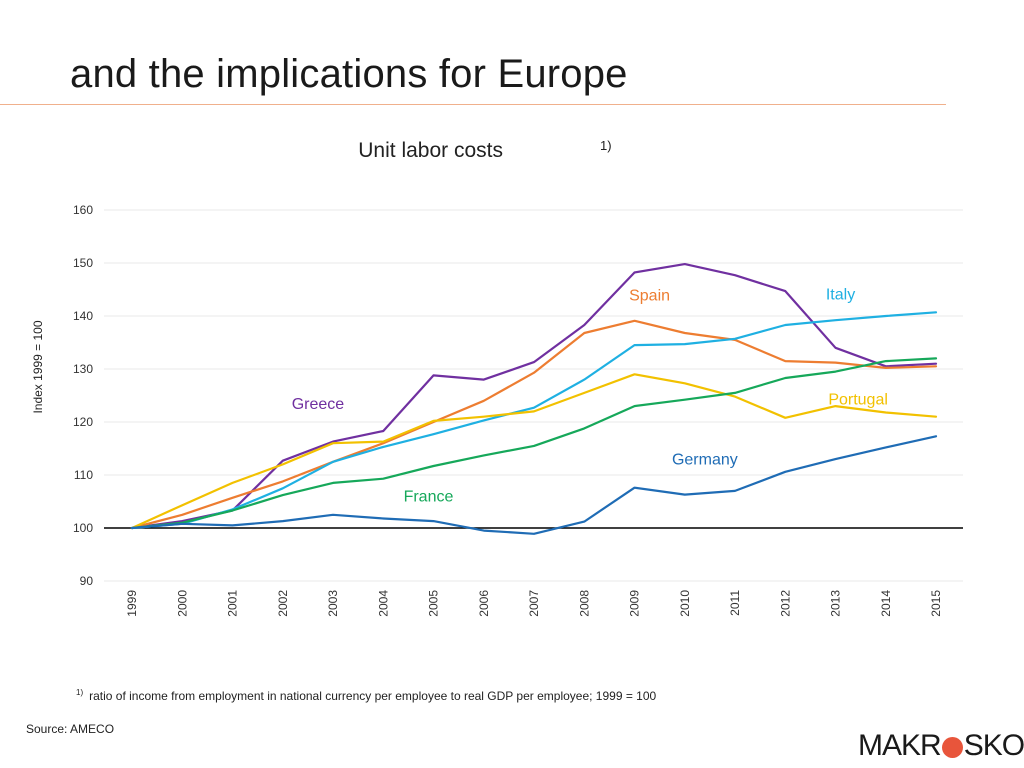 The height and width of the screenshot is (768, 1024). I want to click on x-tick-label-2001: 2001, so click(233, 603).